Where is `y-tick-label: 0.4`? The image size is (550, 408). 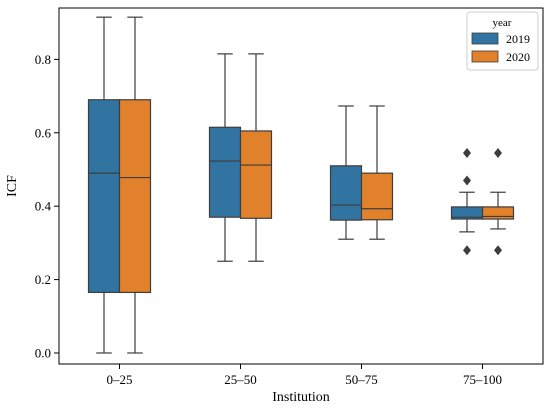
y-tick-label: 0.4 is located at coordinates (43, 206).